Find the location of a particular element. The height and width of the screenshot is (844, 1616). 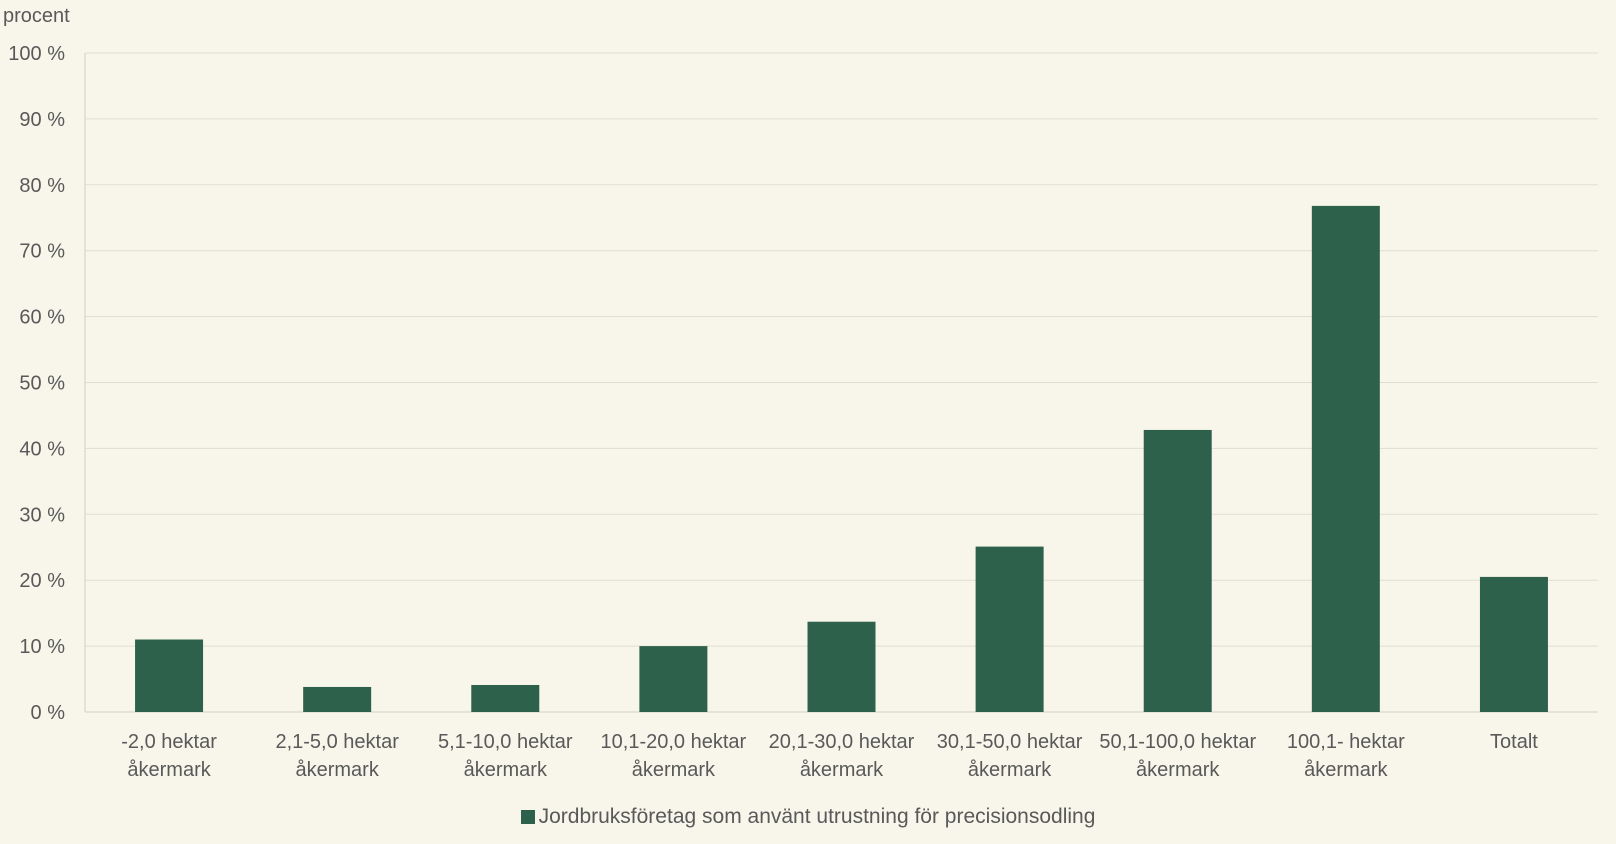

y-axis-label: procent is located at coordinates (36, 16).